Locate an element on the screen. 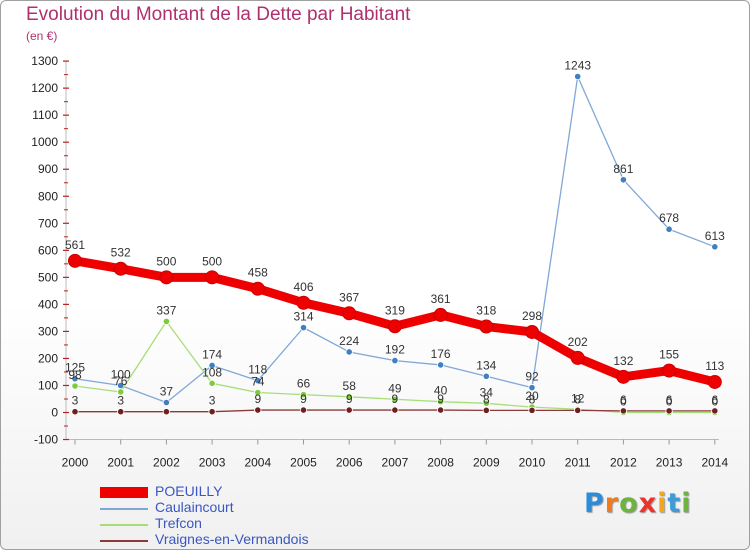 This screenshot has height=550, width=750. data-label: 92 is located at coordinates (532, 377).